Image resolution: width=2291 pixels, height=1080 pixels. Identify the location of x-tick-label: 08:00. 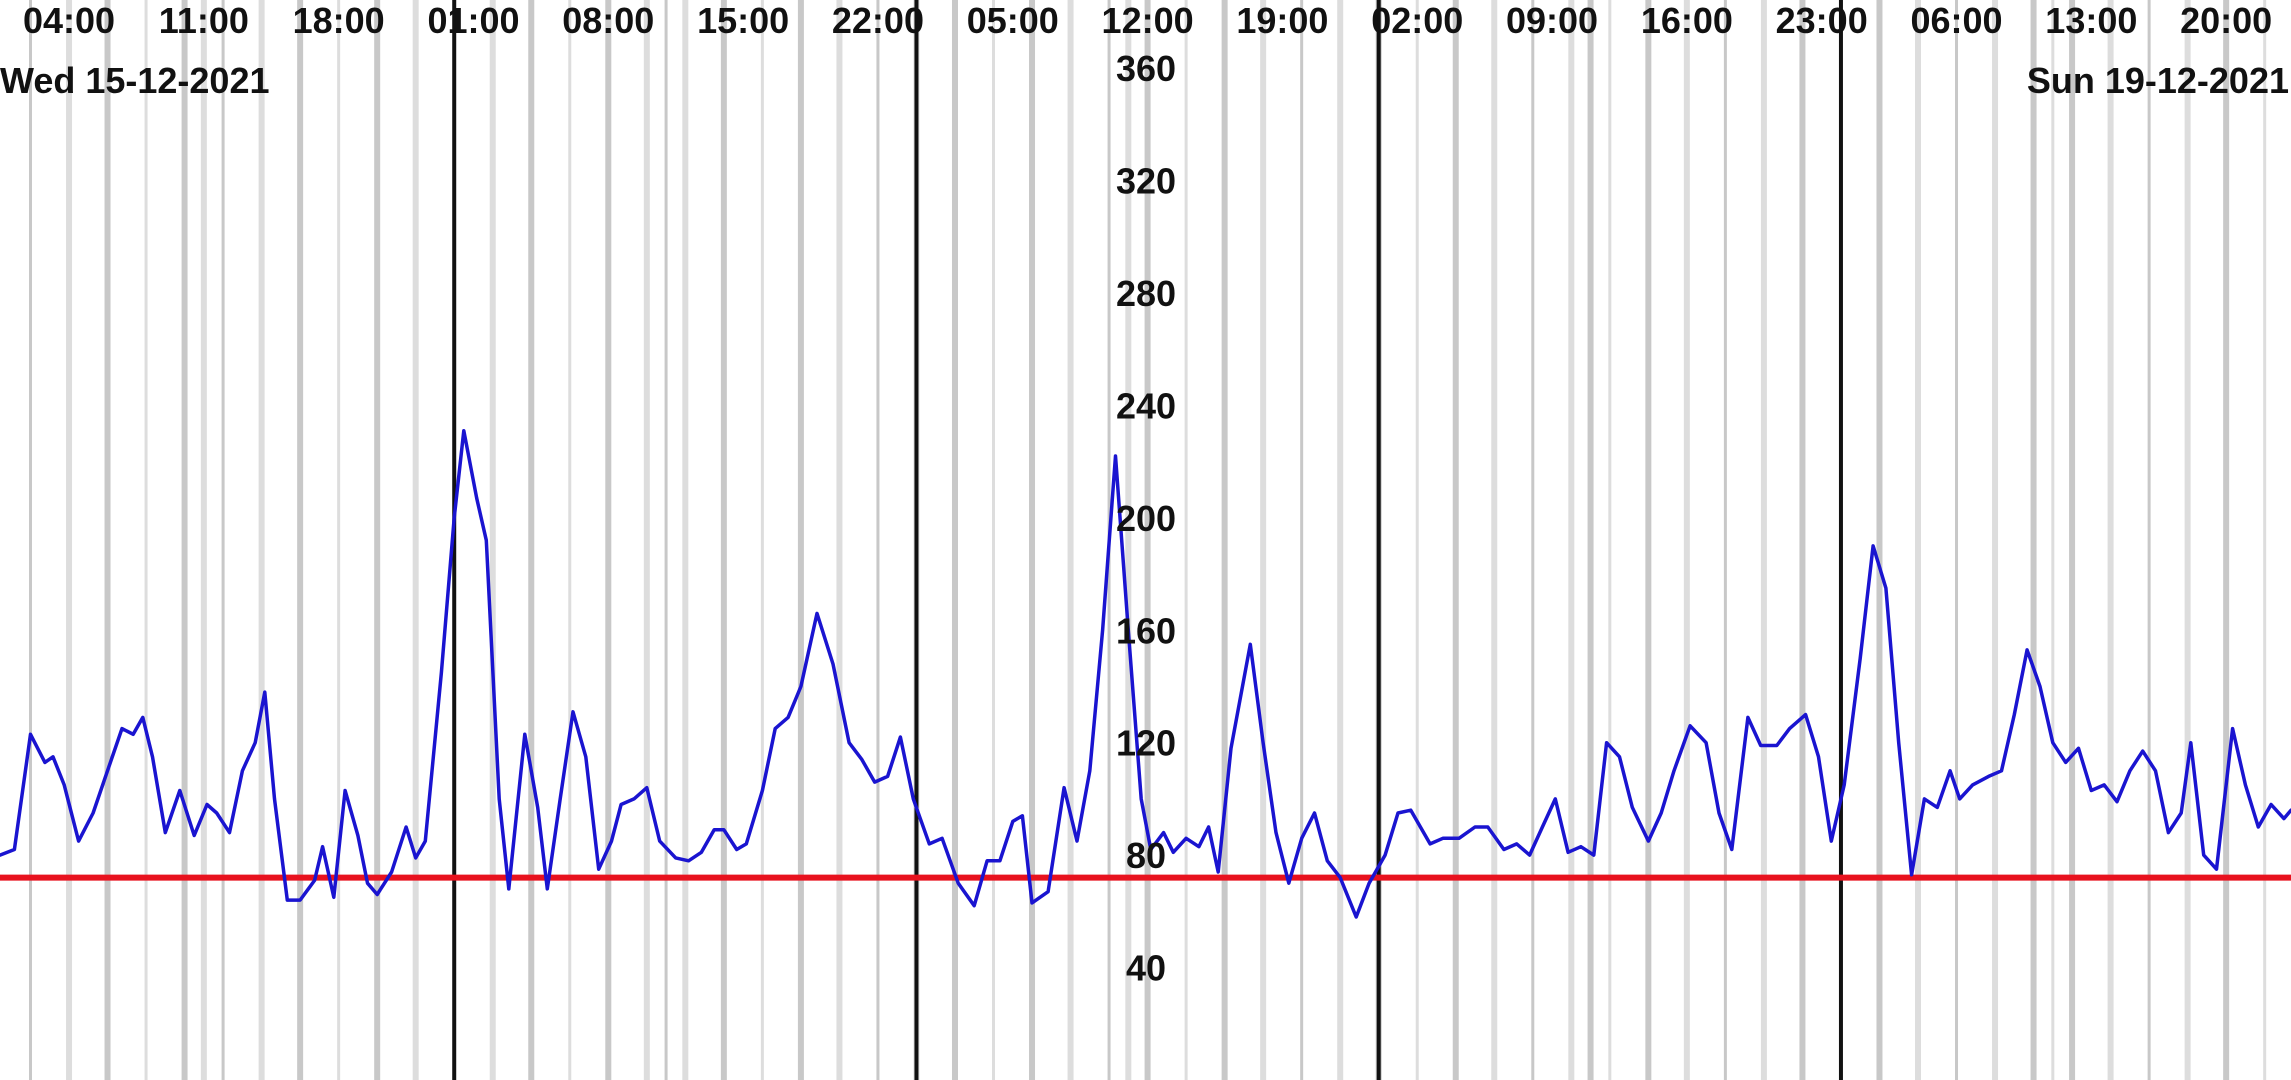
(608, 20).